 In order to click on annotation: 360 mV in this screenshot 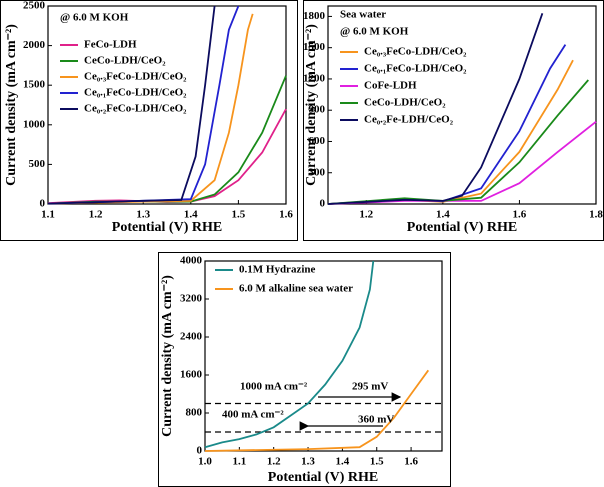, I will do `click(376, 420)`.